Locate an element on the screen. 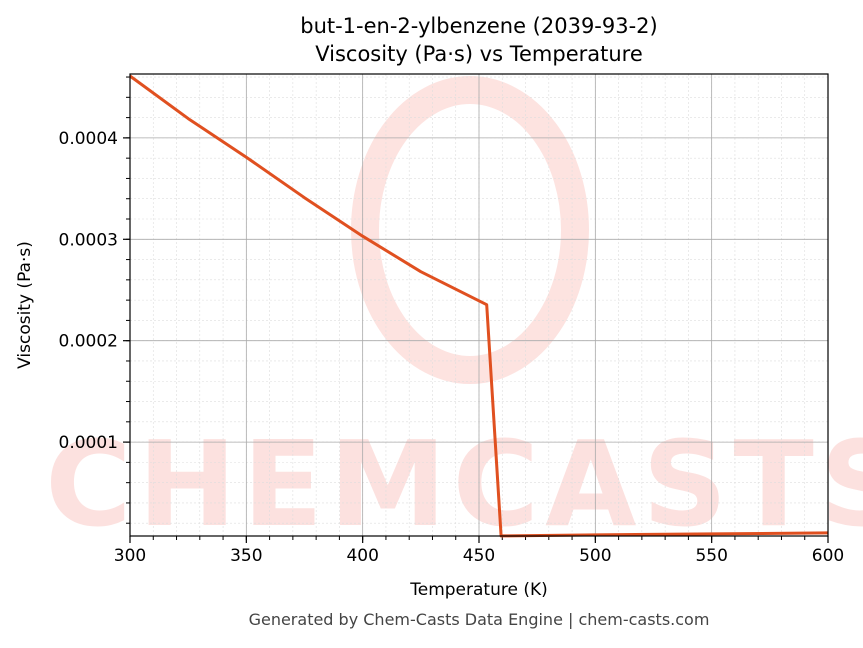  x-tick-label: 400 is located at coordinates (362, 556).